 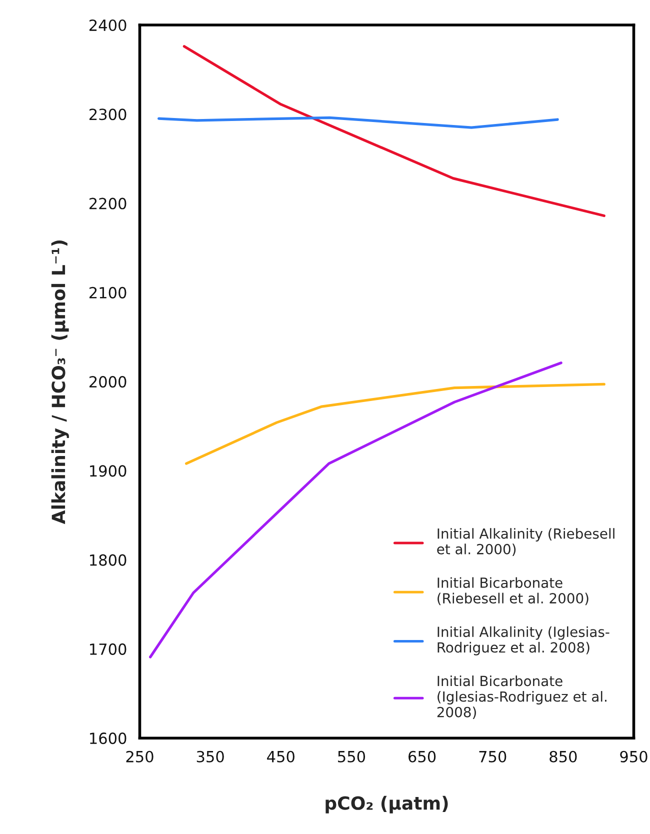 I want to click on y-tick-label: 2200, so click(x=107, y=204).